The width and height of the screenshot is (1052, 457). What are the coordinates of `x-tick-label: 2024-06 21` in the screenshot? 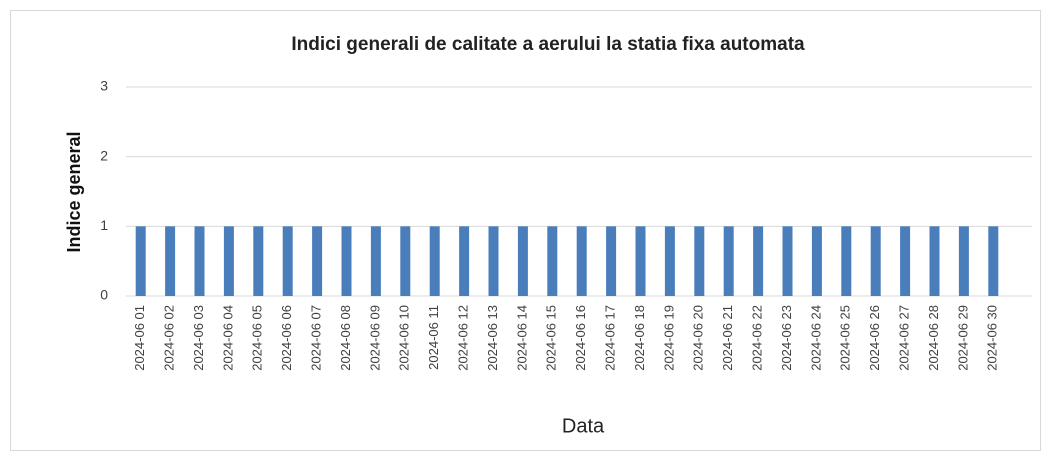 It's located at (727, 338).